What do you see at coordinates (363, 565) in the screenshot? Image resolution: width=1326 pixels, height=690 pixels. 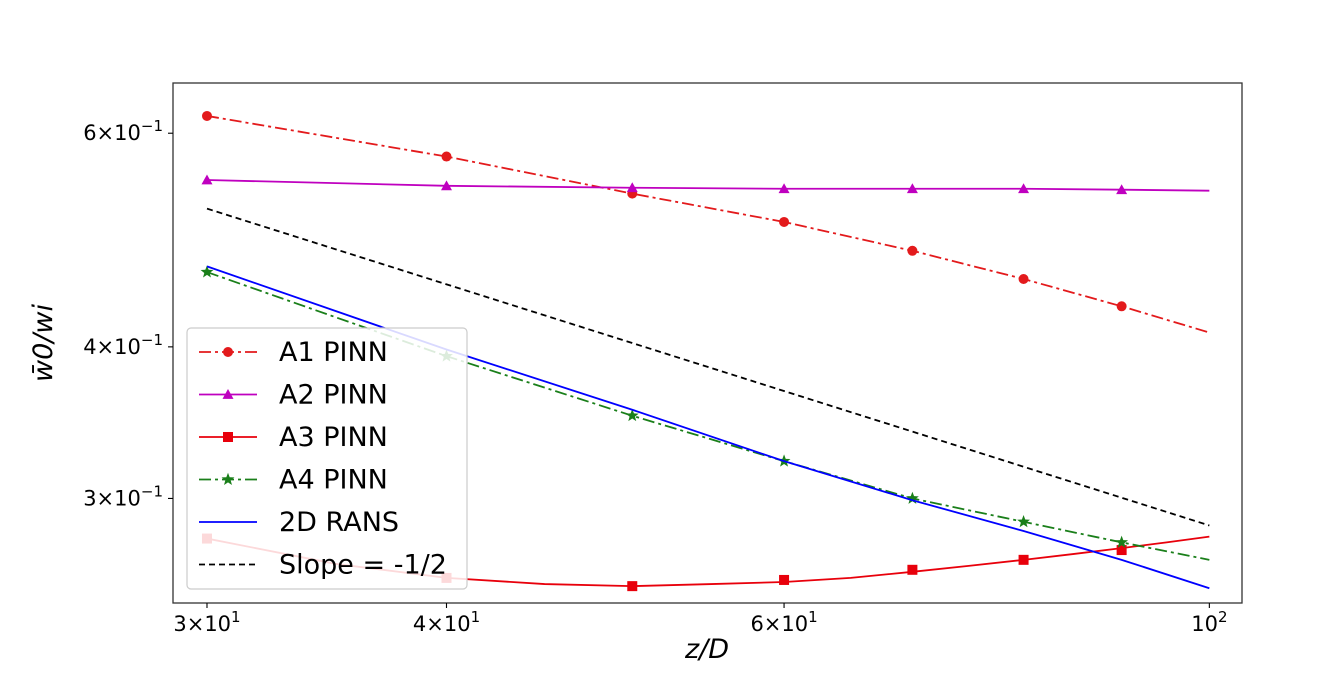 I see `legend-label: Slope = -1/2` at bounding box center [363, 565].